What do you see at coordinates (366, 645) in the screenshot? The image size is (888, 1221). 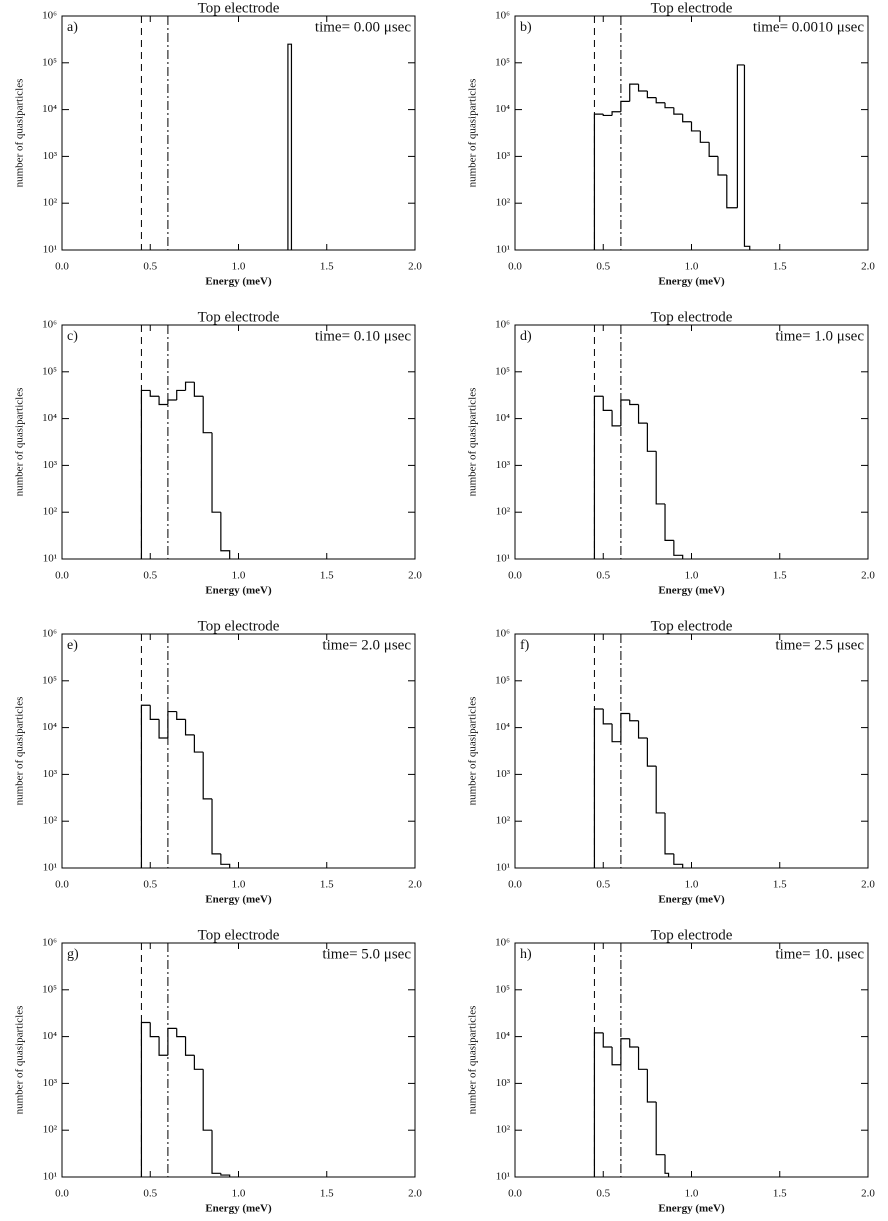 I see `time-annotation: time= 2.0 μsec` at bounding box center [366, 645].